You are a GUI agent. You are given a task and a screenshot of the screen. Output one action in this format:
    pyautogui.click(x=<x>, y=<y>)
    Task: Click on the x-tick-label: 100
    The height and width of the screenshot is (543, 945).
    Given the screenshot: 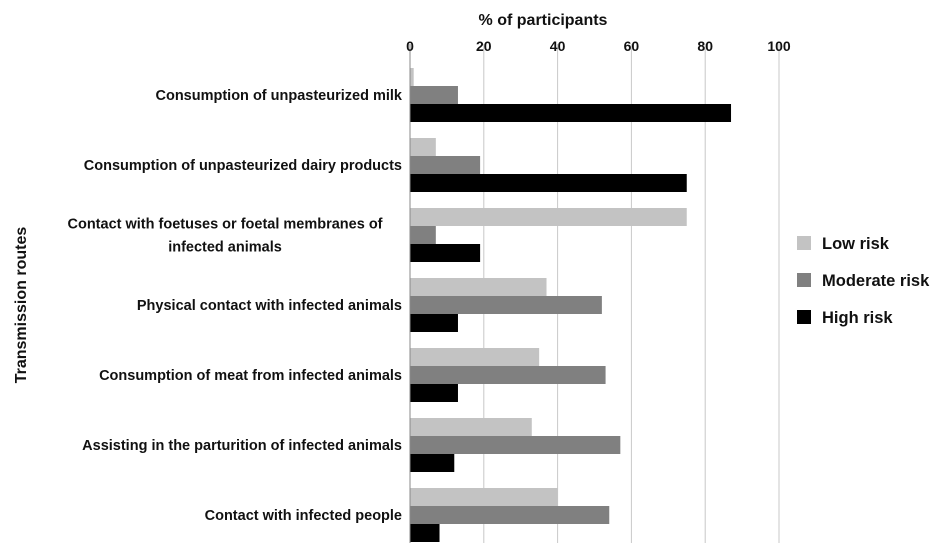 What is the action you would take?
    pyautogui.click(x=779, y=46)
    